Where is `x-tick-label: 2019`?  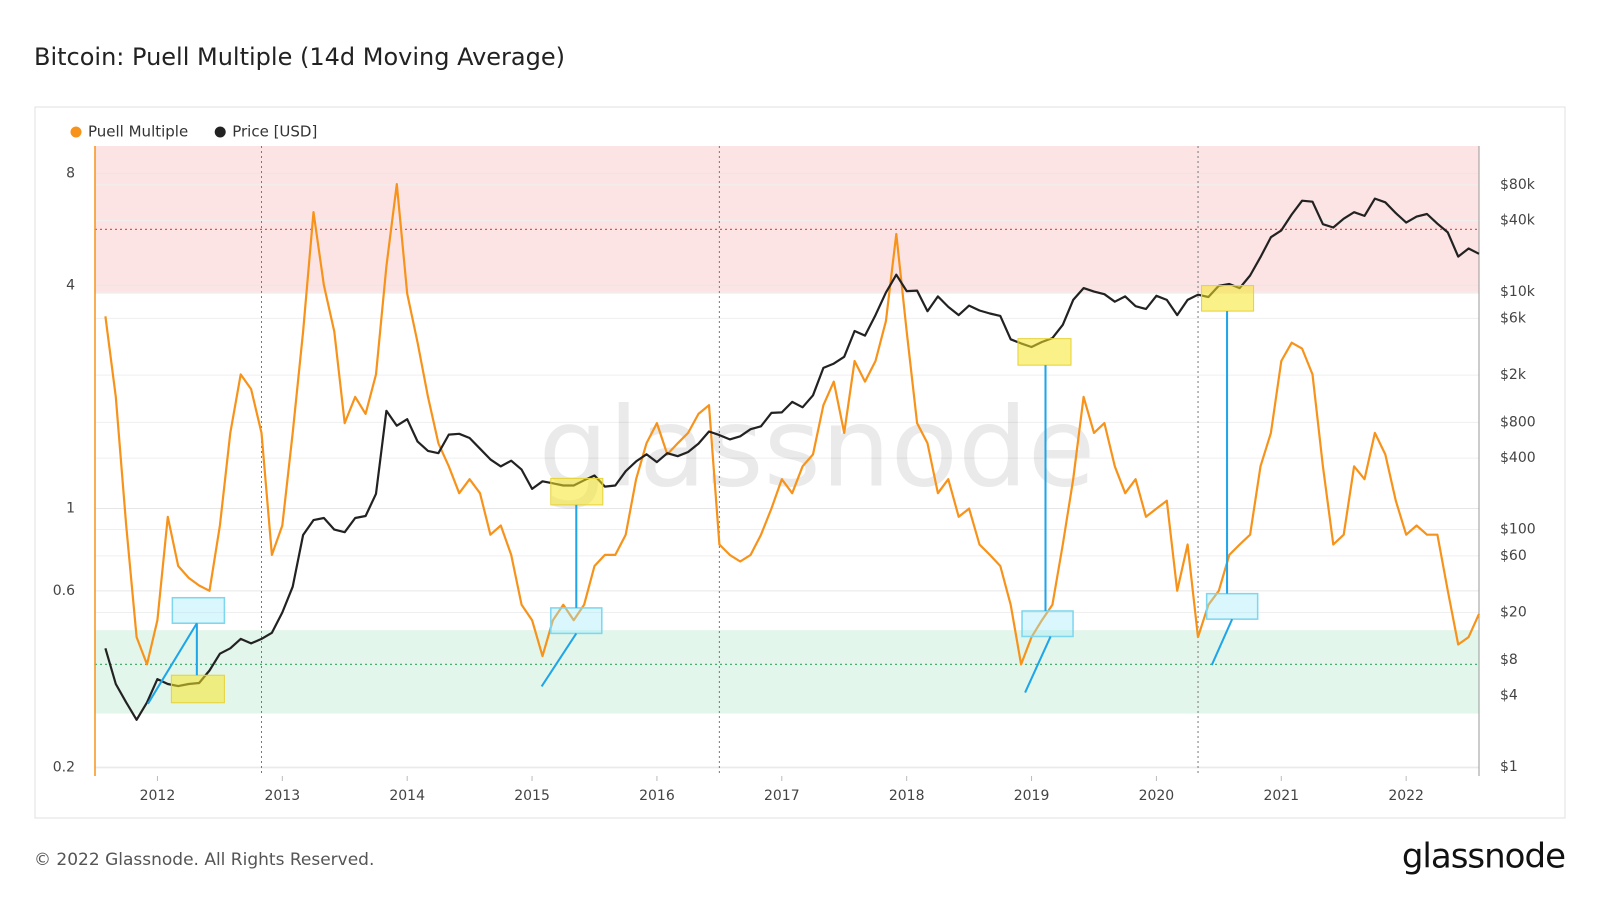 x-tick-label: 2019 is located at coordinates (1032, 796).